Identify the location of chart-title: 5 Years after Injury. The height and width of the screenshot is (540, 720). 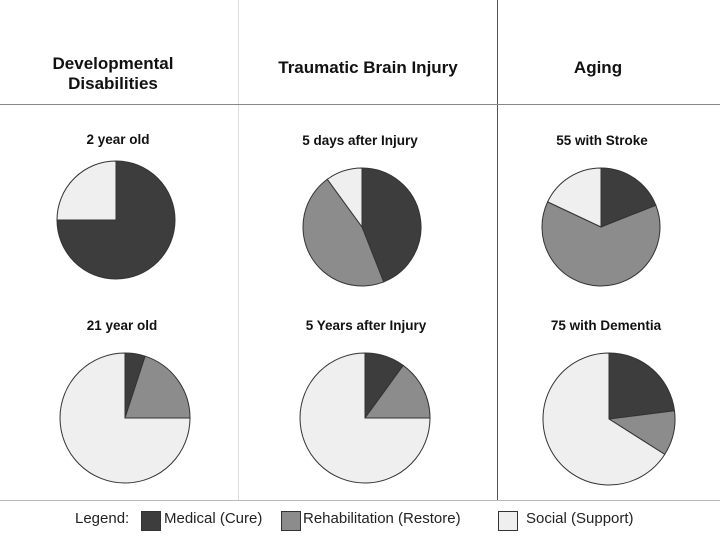
(366, 325).